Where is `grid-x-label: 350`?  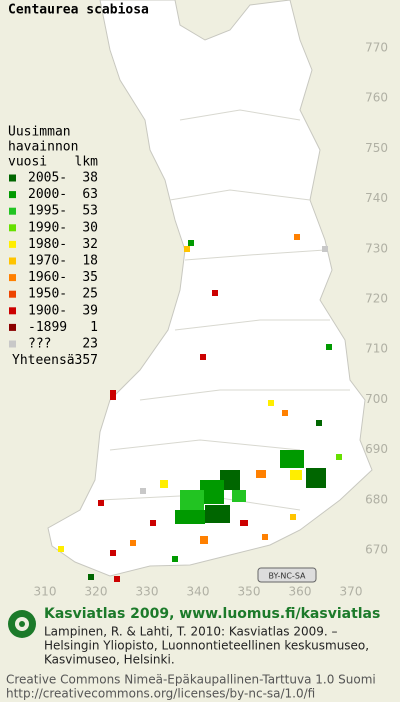
grid-x-label: 350 is located at coordinates (249, 592).